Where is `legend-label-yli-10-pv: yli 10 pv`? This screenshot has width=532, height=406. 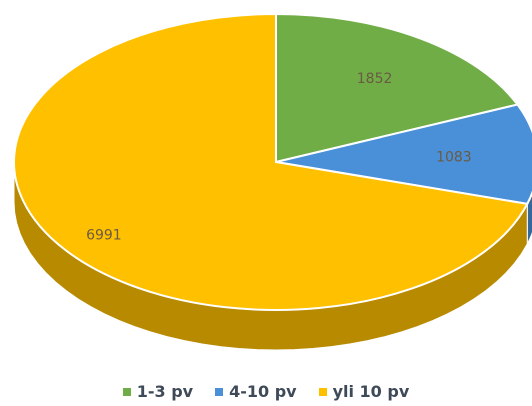 legend-label-yli-10-pv: yli 10 pv is located at coordinates (371, 391).